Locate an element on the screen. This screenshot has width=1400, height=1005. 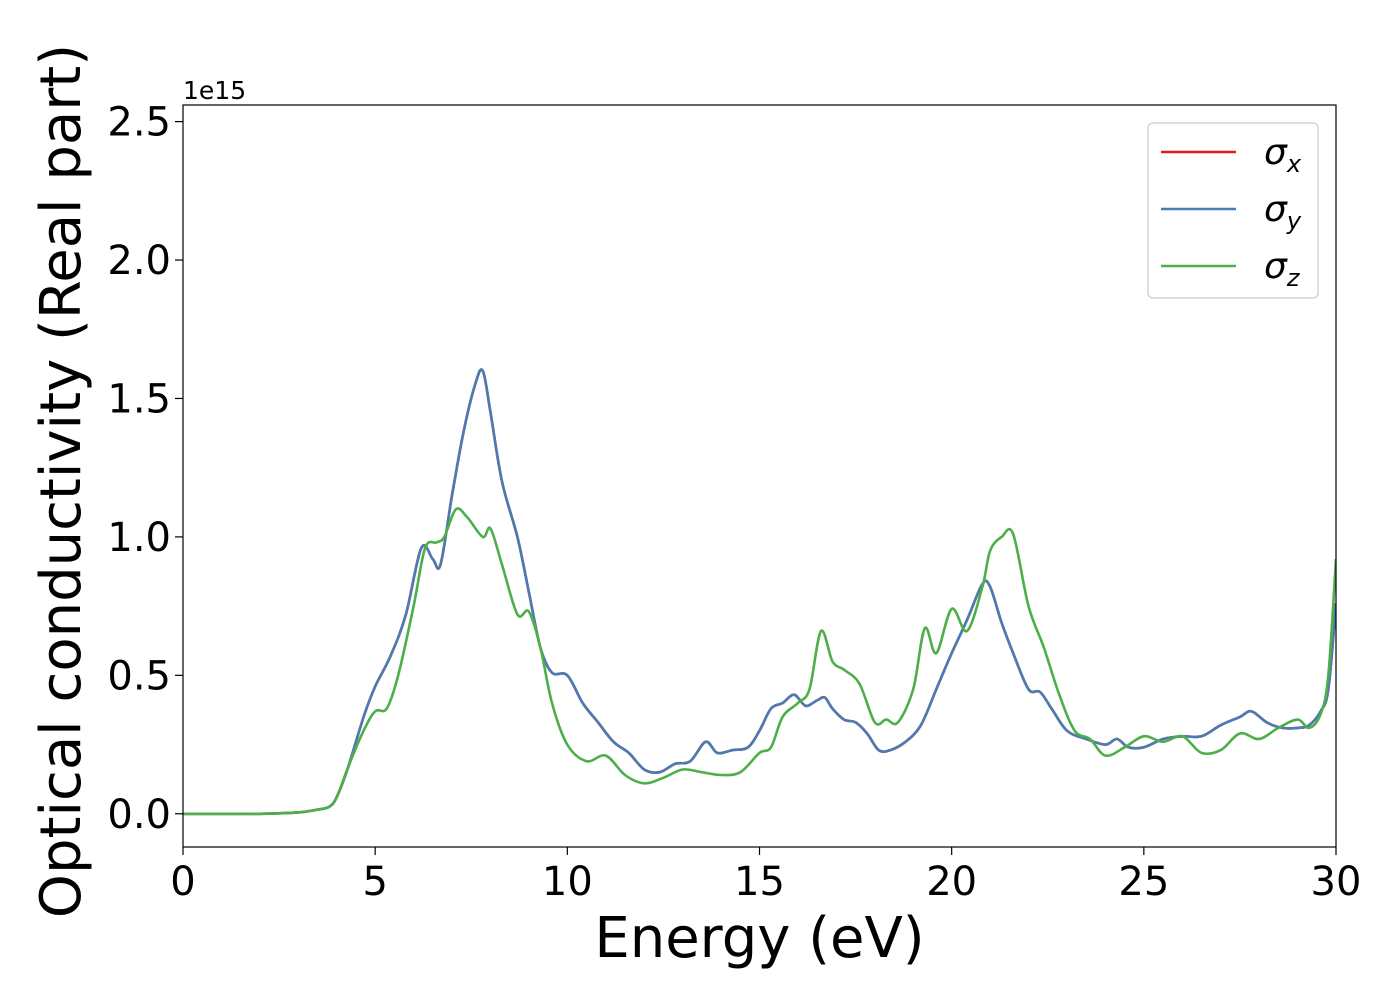
y-axis-title: Optical conductivity (Real part) is located at coordinates (61, 481).